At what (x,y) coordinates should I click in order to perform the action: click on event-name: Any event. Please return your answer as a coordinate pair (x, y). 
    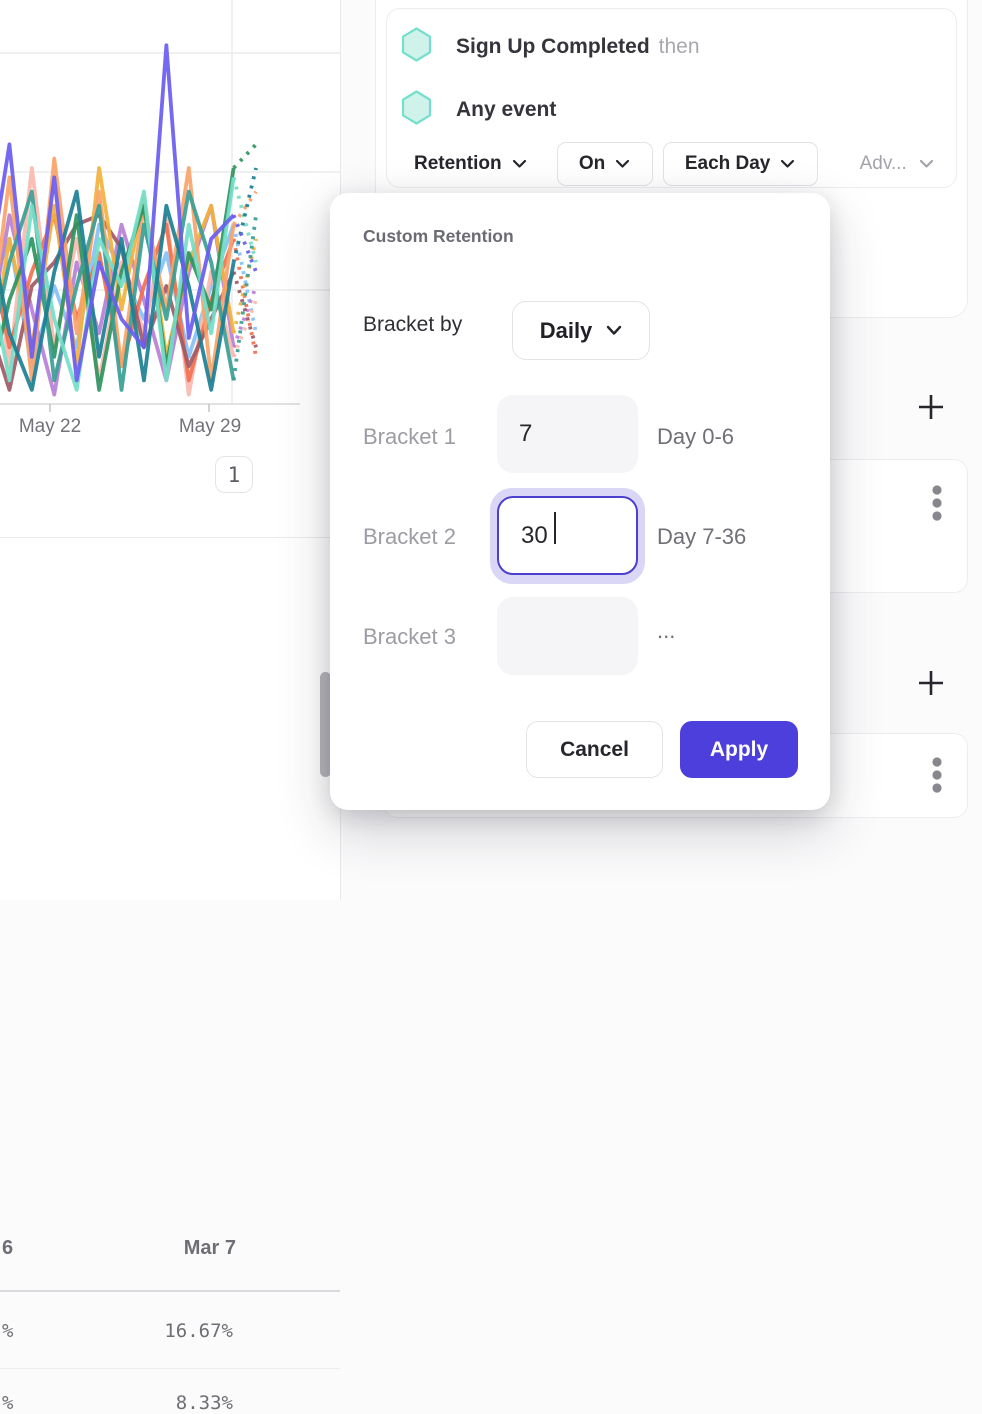
    Looking at the image, I should click on (506, 109).